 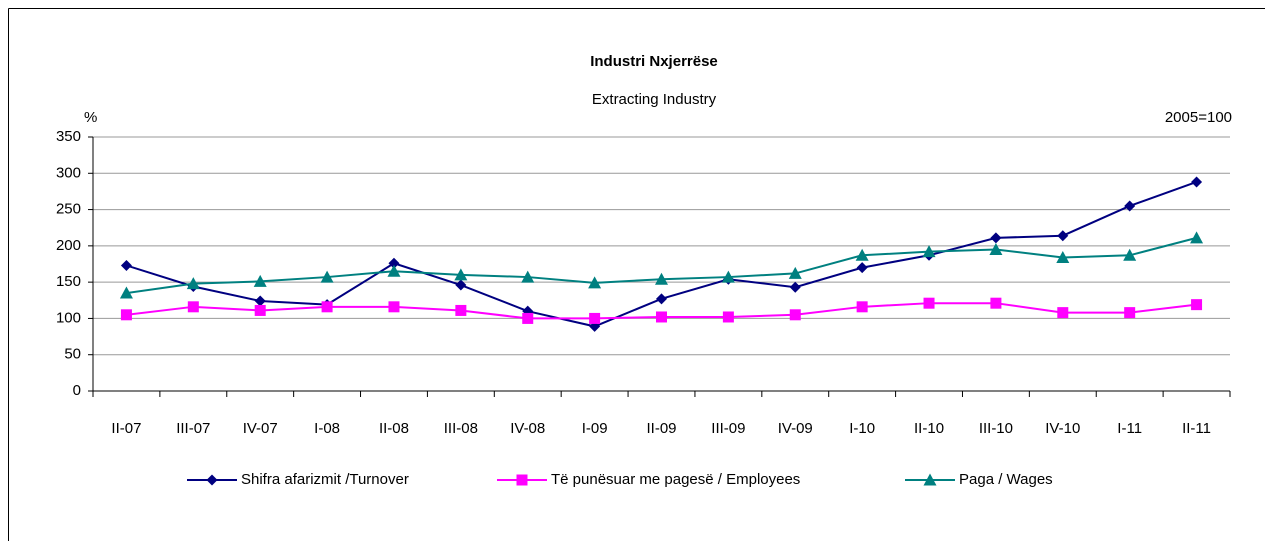 What do you see at coordinates (327, 428) in the screenshot?
I see `x-tick-label: I-08` at bounding box center [327, 428].